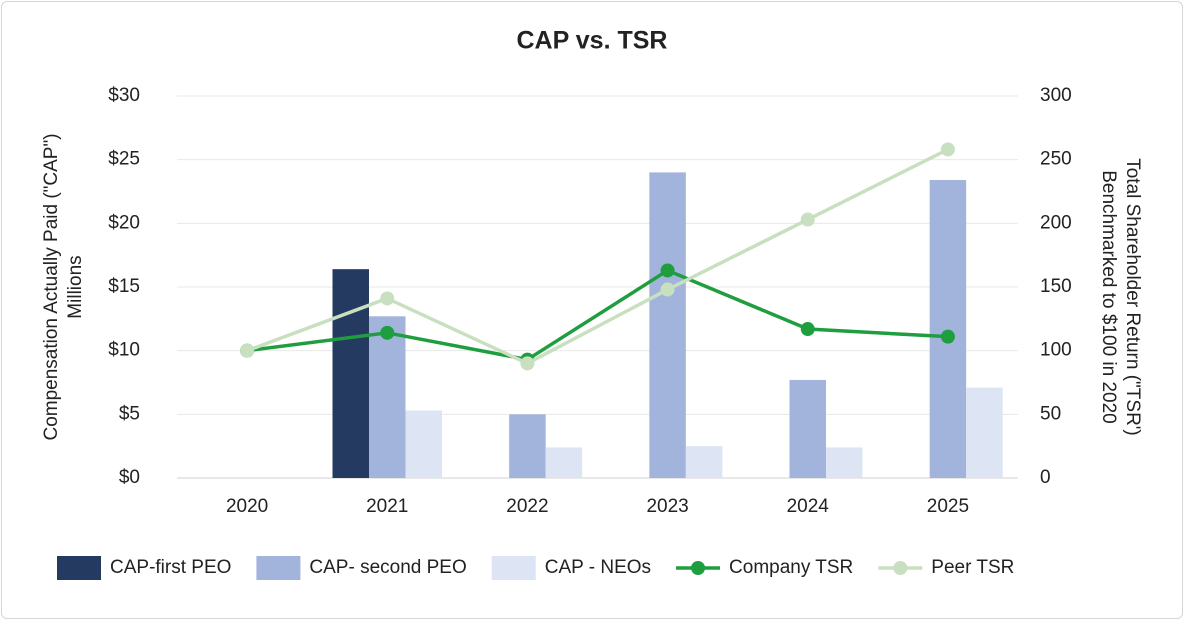 Image resolution: width=1184 pixels, height=620 pixels. What do you see at coordinates (124, 286) in the screenshot?
I see `y-tick-label: $15` at bounding box center [124, 286].